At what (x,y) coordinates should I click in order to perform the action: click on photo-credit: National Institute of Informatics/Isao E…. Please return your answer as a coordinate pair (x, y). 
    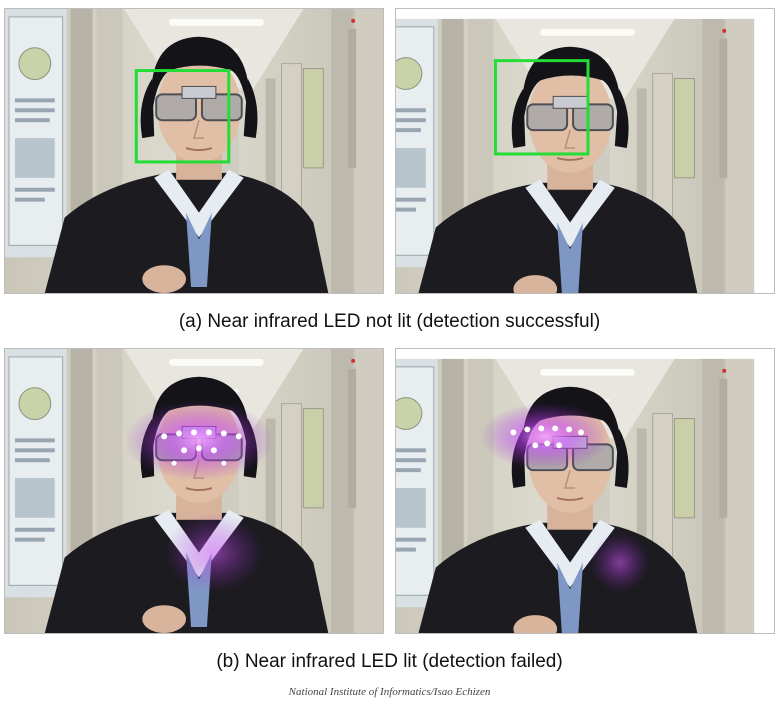
    Looking at the image, I should click on (389, 692).